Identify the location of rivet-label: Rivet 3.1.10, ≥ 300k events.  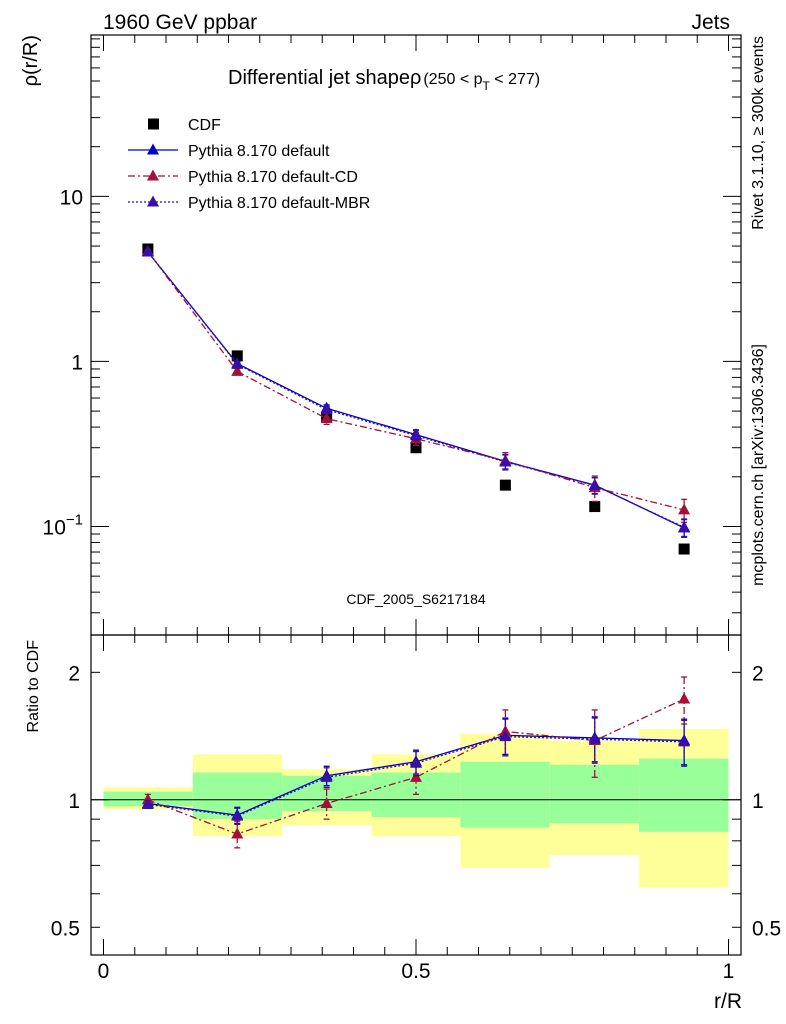
(758, 133).